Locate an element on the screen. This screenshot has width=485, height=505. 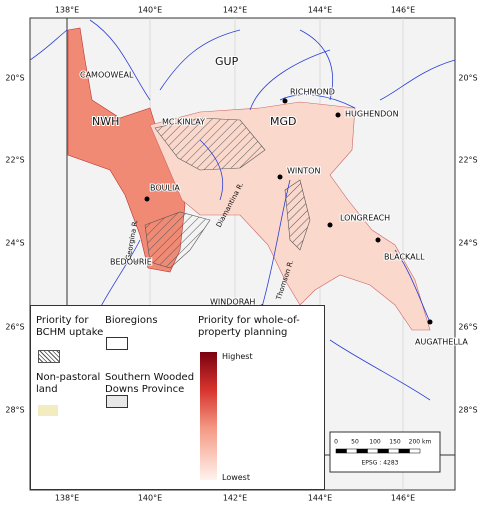
swatch-province is located at coordinates (117, 401).